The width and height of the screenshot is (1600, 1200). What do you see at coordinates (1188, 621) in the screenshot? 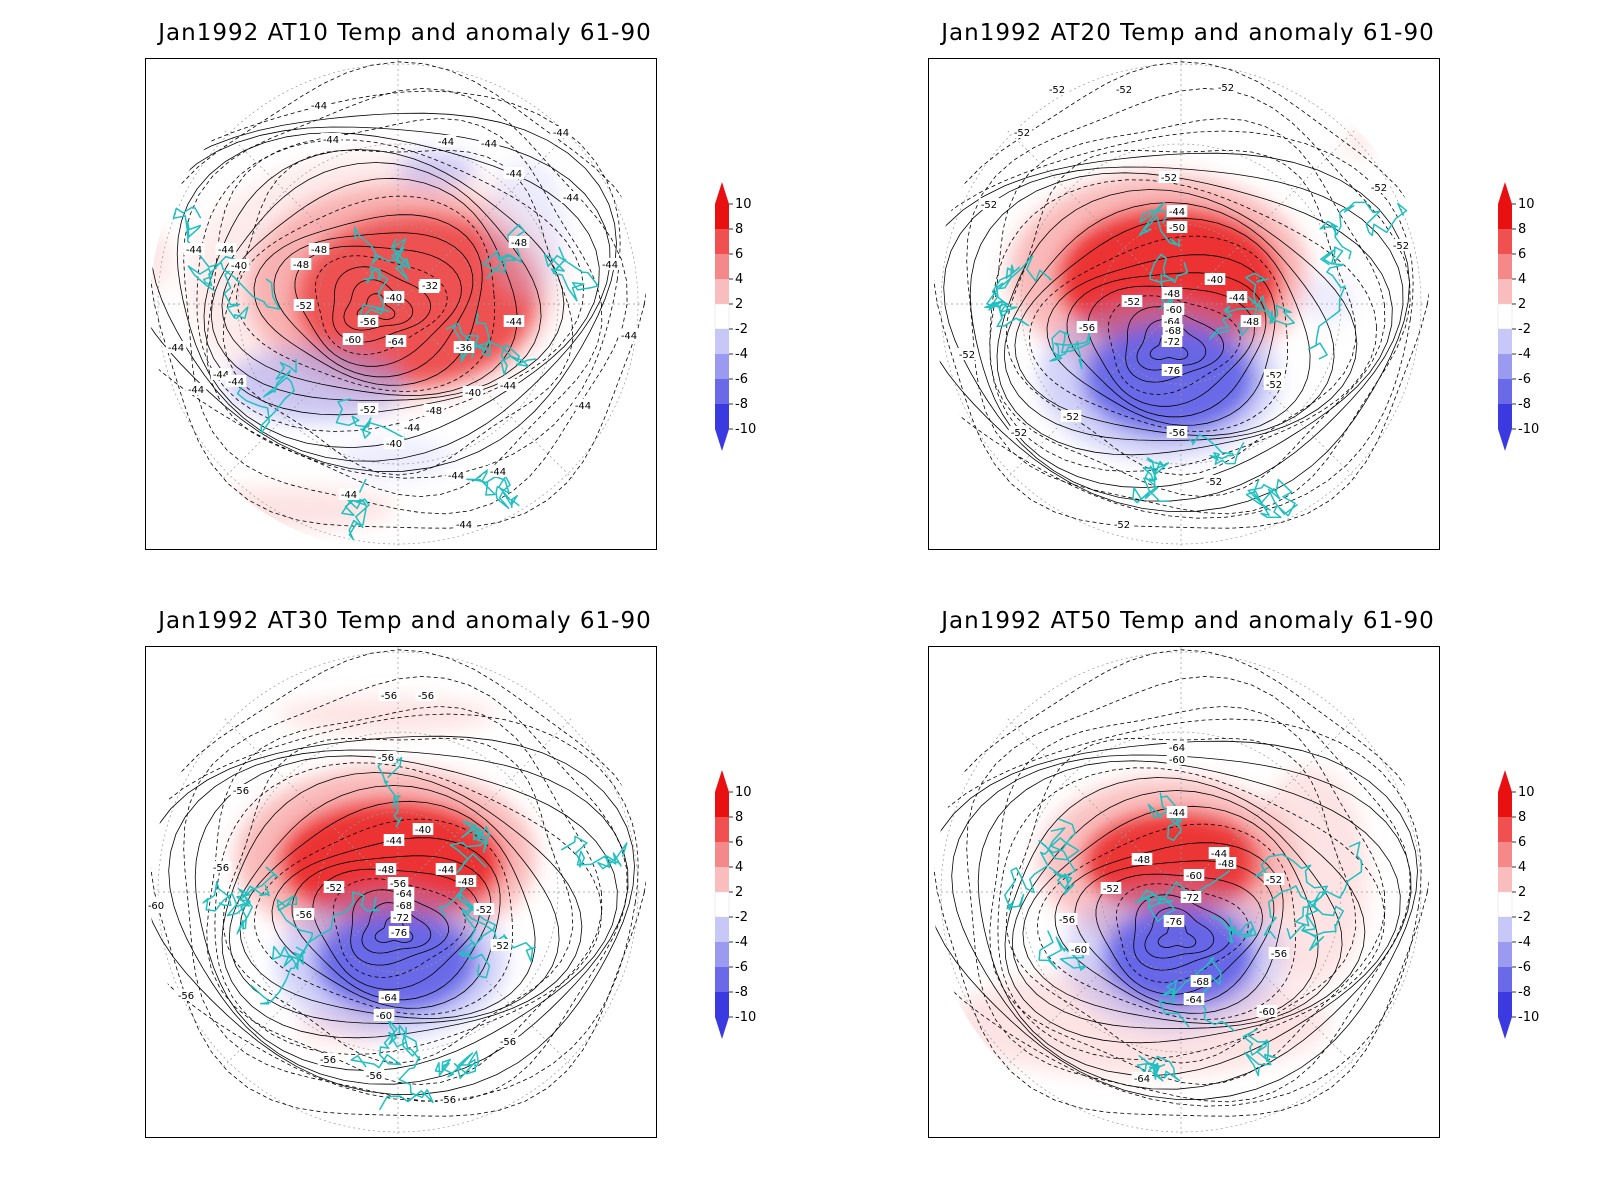
I see `panel-title: Jan1992 AT50 Temp and anomaly 61-90` at bounding box center [1188, 621].